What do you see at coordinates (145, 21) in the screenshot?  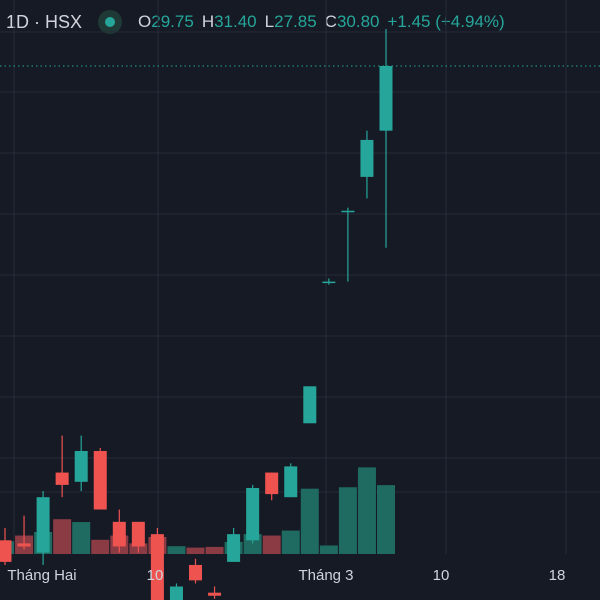 I see `open-label: O` at bounding box center [145, 21].